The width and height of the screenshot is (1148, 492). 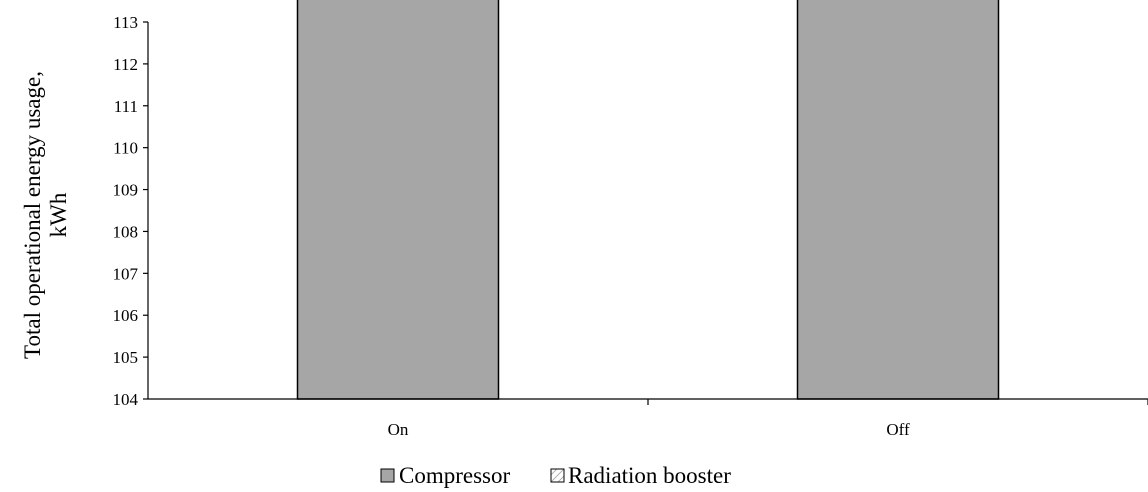 I want to click on x-tick-label: Off, so click(x=898, y=429).